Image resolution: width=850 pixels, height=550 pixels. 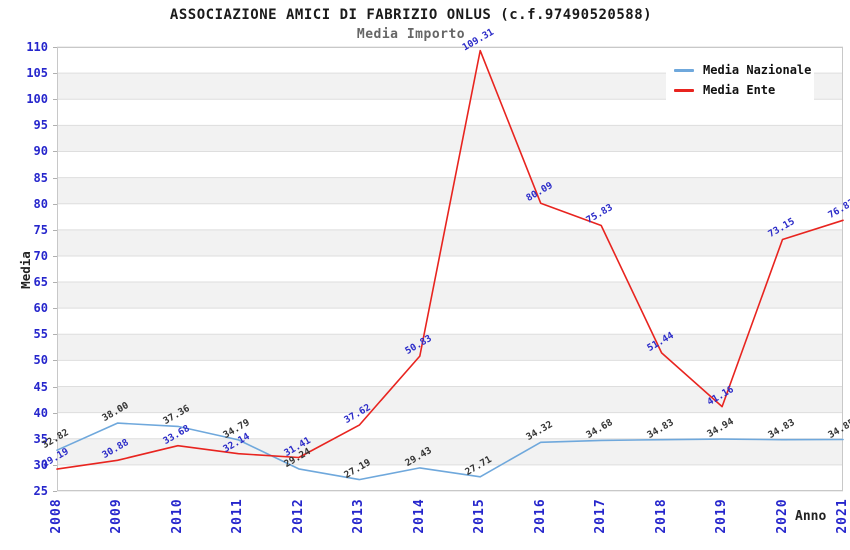 I want to click on y-axis-tick-label: 95, so click(x=40, y=125).